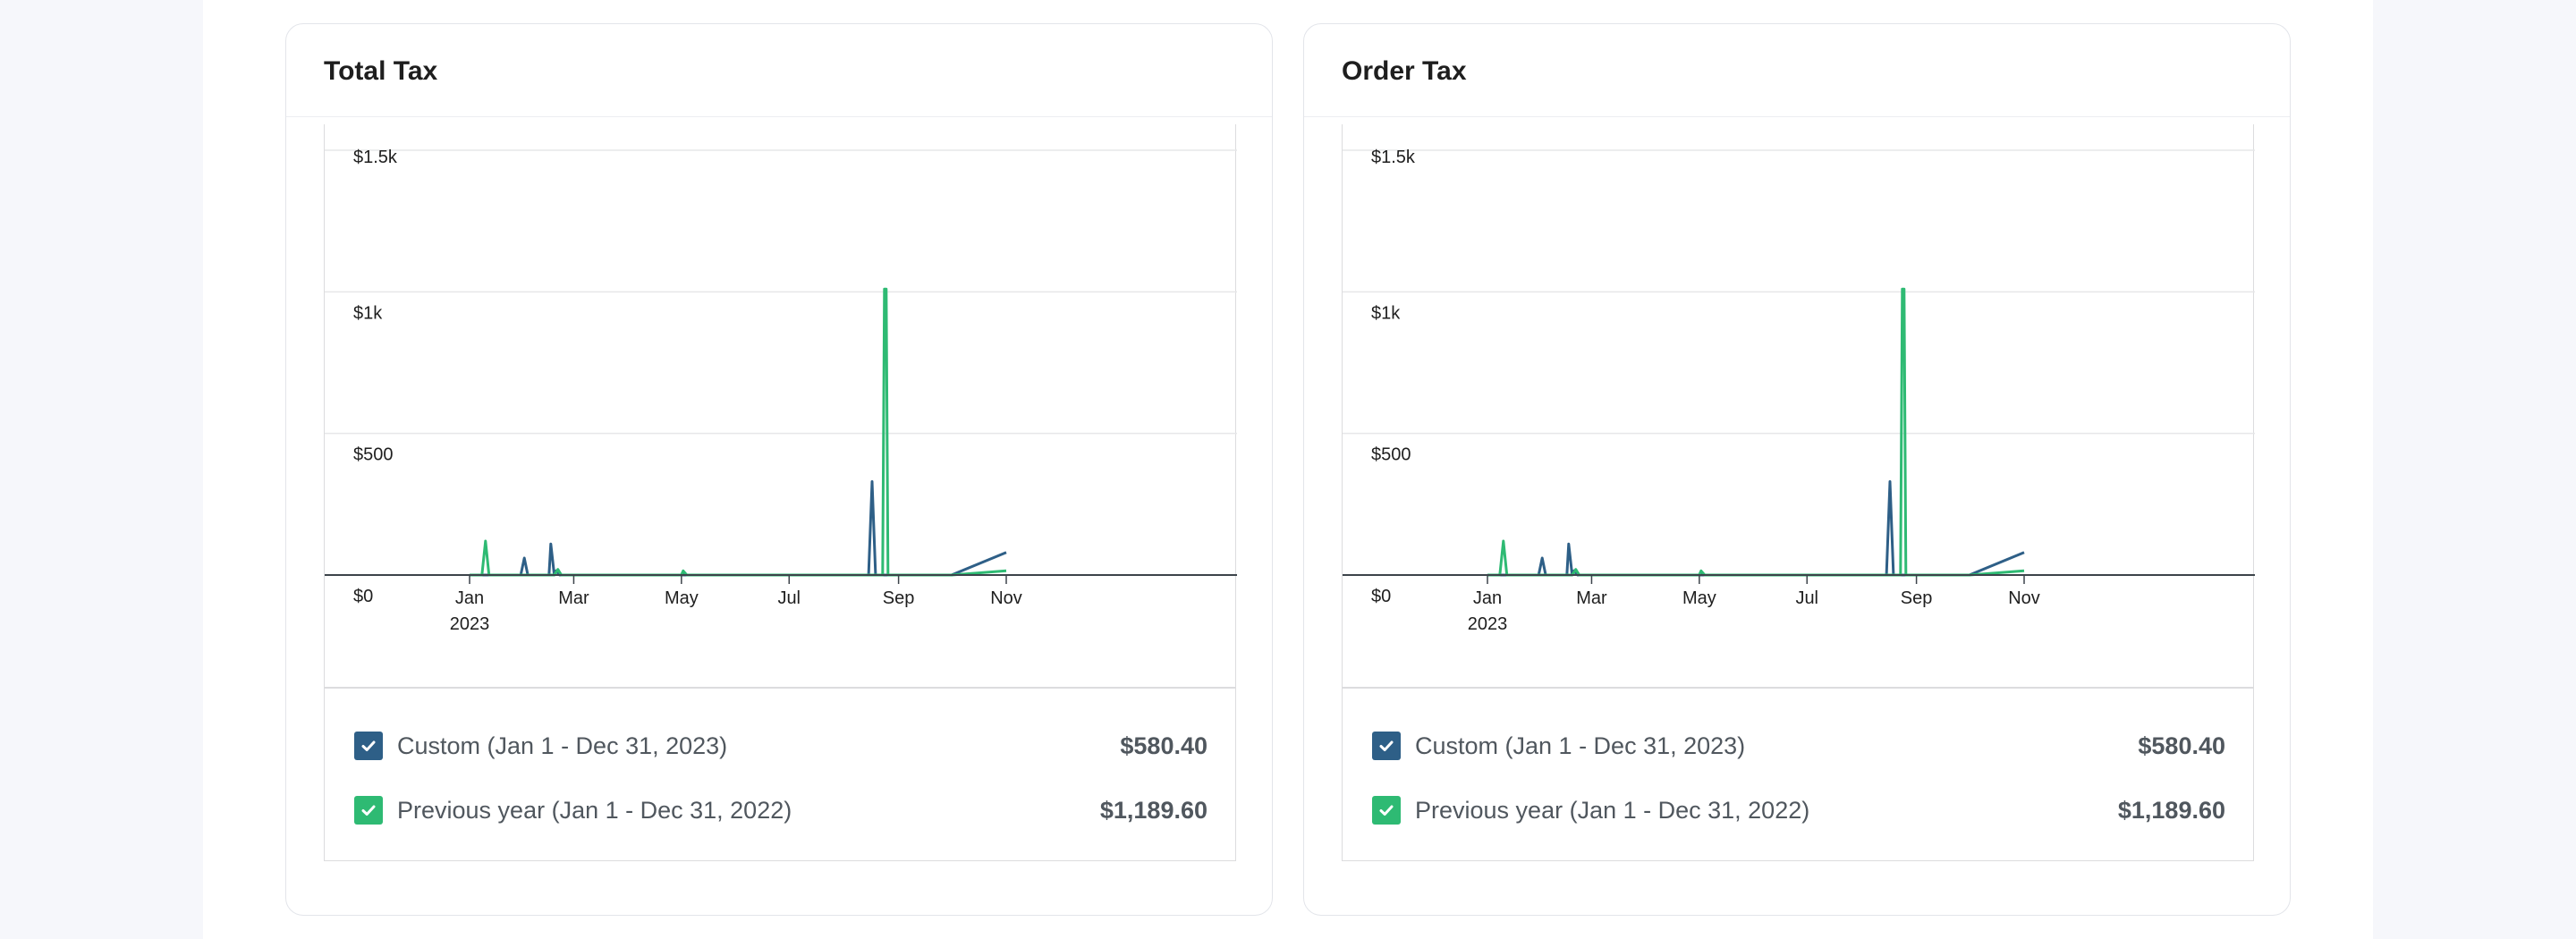  Describe the element at coordinates (779, 70) in the screenshot. I see `card-header: Total Tax` at that location.